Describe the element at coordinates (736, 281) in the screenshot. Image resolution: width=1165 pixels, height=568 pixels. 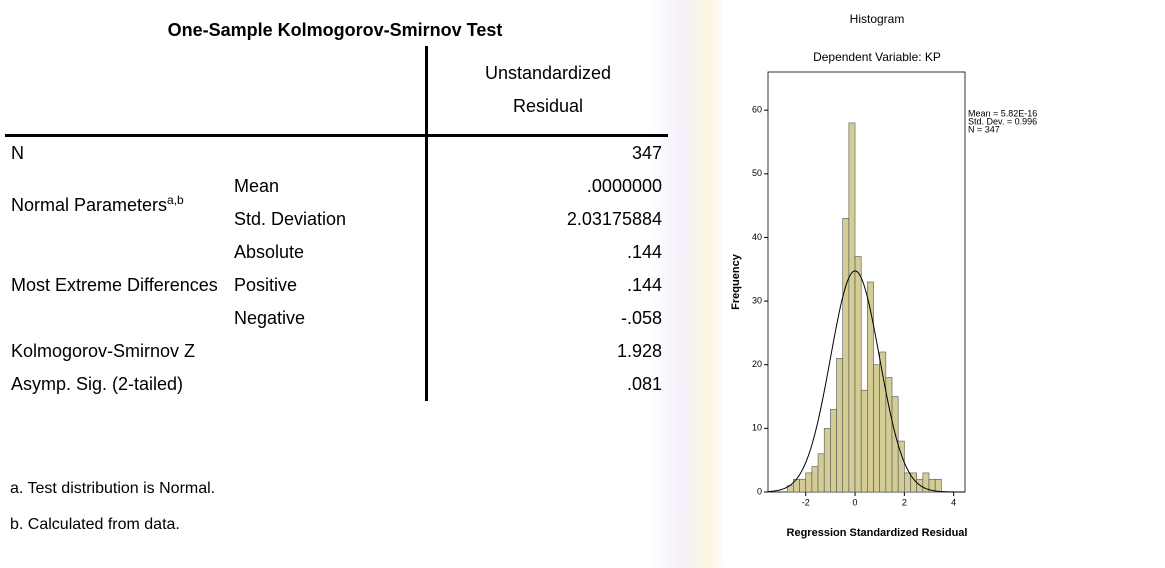
I see `y-axis-label: Frequency` at that location.